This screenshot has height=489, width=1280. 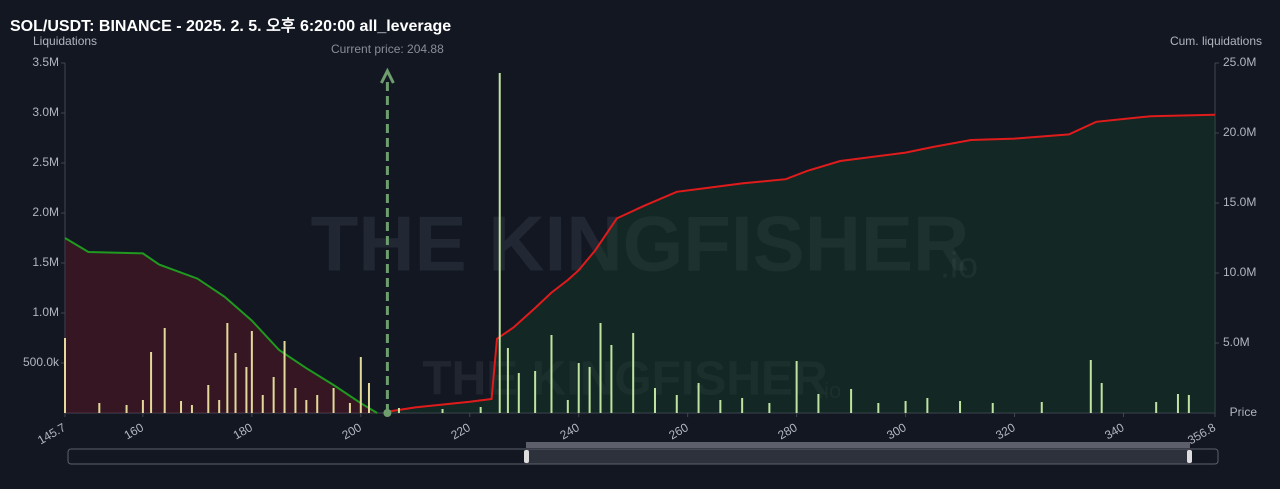 I want to click on y-tick-label: 2.0M, so click(x=45, y=212).